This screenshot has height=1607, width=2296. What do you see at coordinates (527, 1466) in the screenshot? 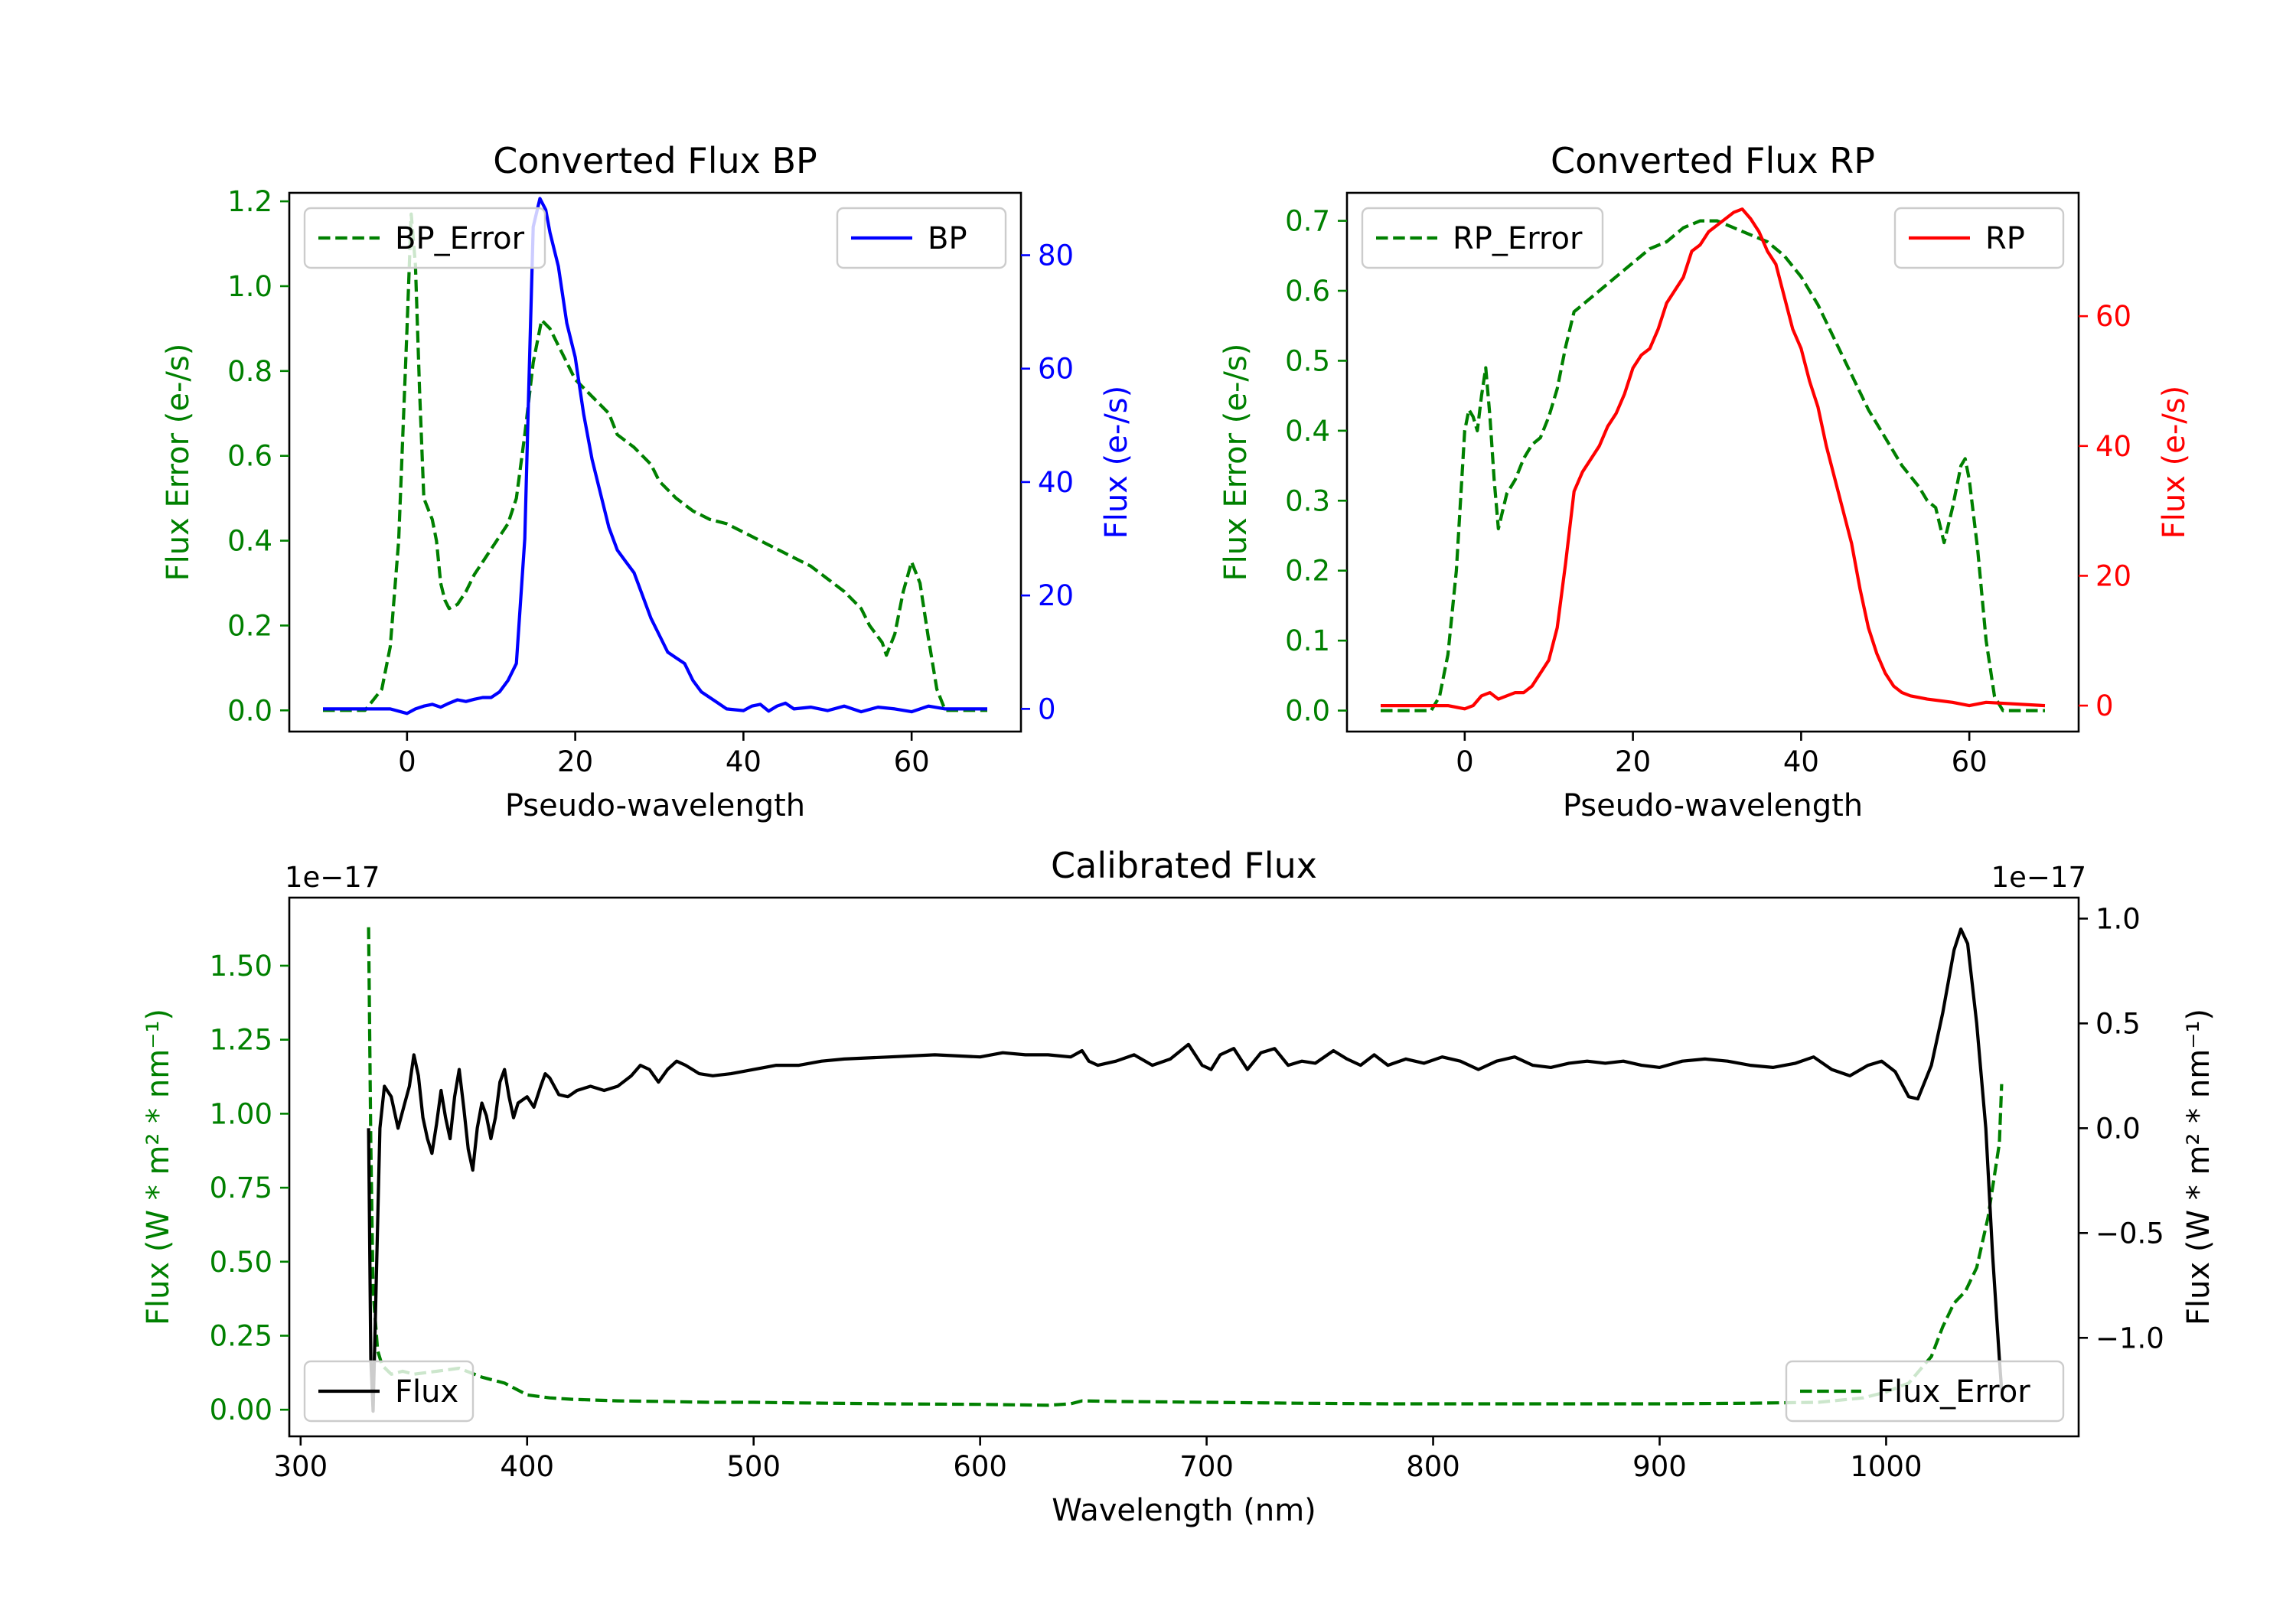
I see `x-tick-label: 400` at bounding box center [527, 1466].